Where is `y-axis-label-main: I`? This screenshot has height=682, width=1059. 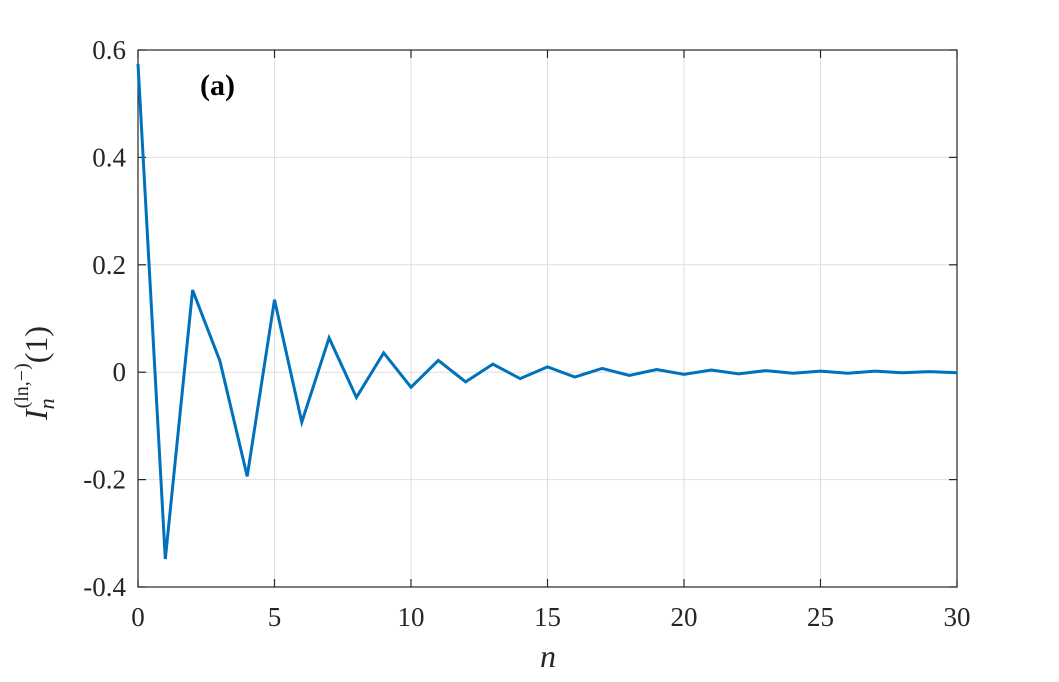 y-axis-label-main: I is located at coordinates (36, 414).